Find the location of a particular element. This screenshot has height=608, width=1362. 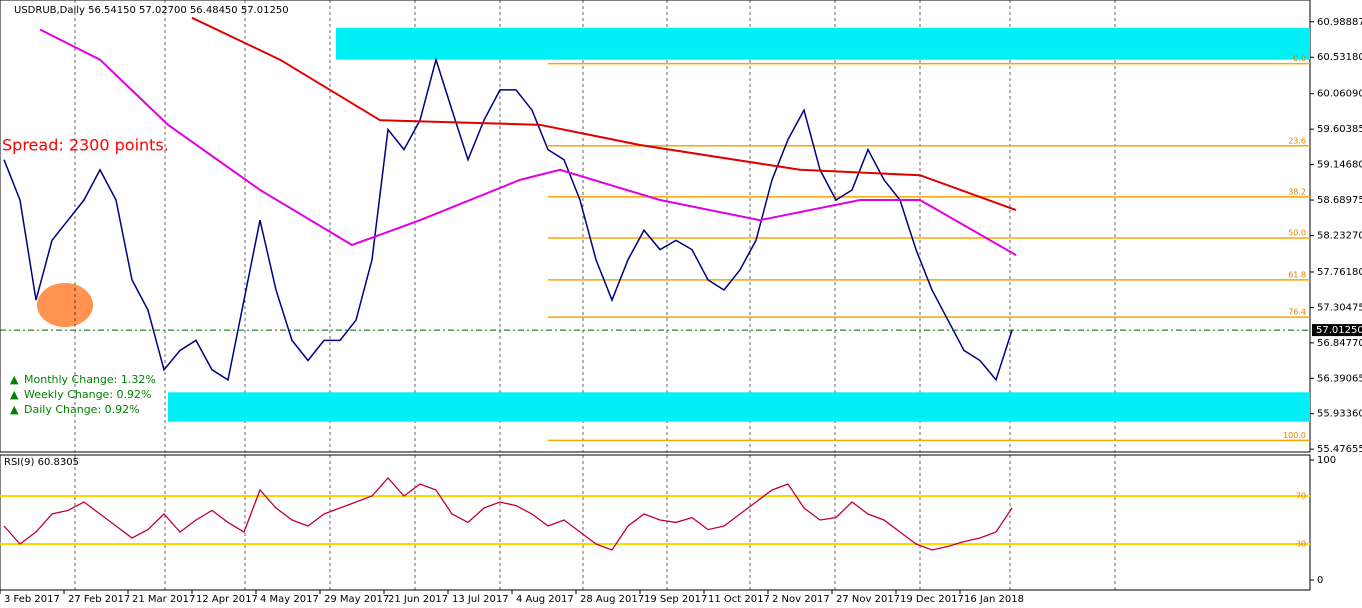

y-tick-label: 56.39065 is located at coordinates (1339, 378).